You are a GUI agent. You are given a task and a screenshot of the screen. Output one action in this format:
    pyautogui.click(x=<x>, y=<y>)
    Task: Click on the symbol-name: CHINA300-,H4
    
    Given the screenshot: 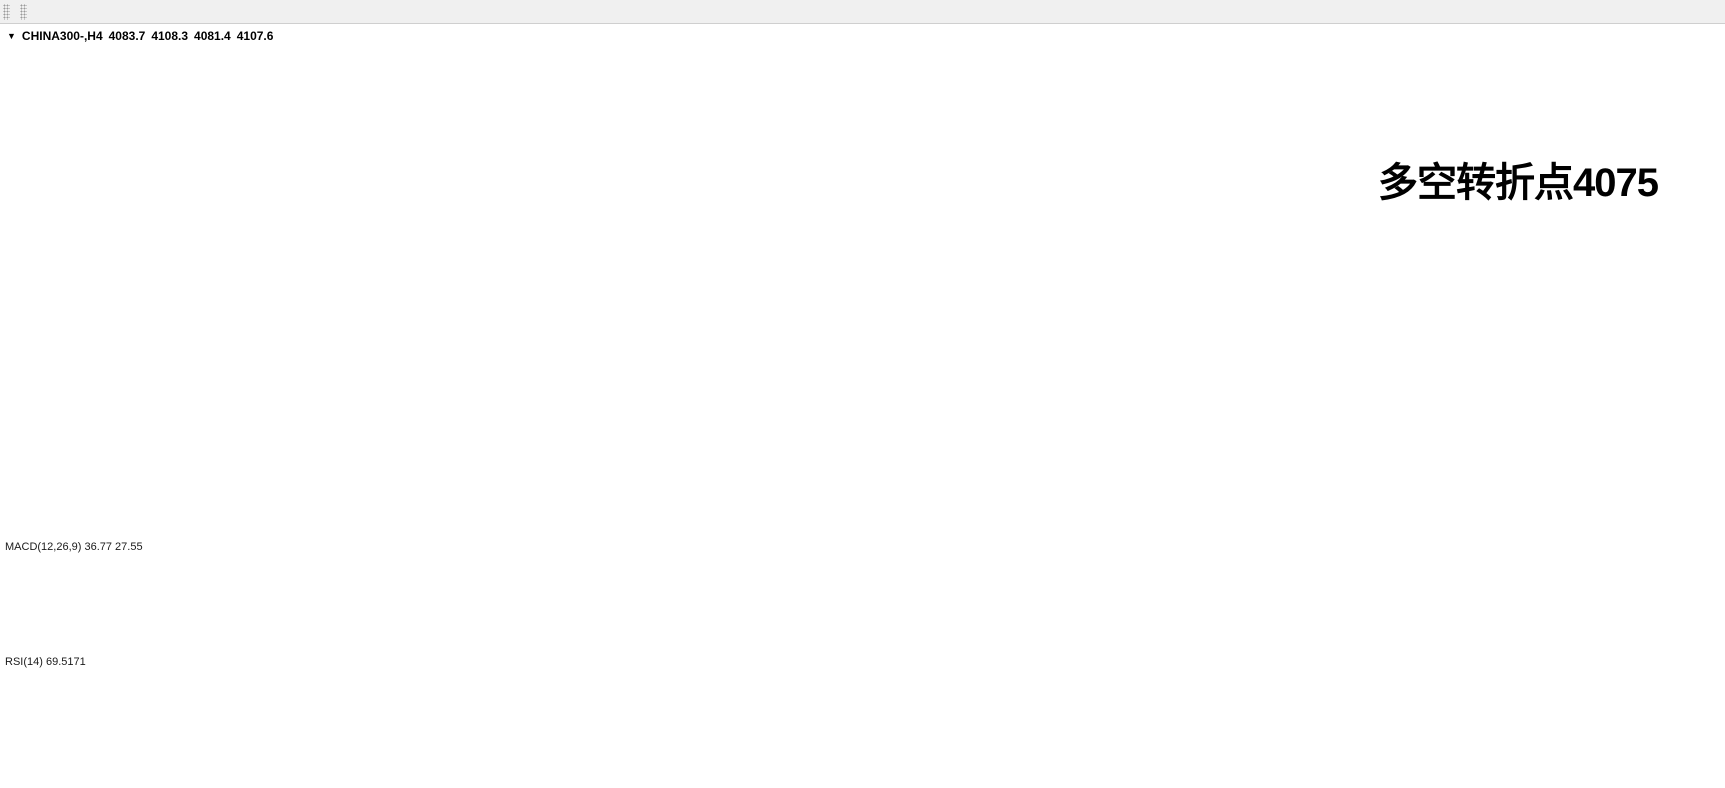 What is the action you would take?
    pyautogui.click(x=62, y=36)
    